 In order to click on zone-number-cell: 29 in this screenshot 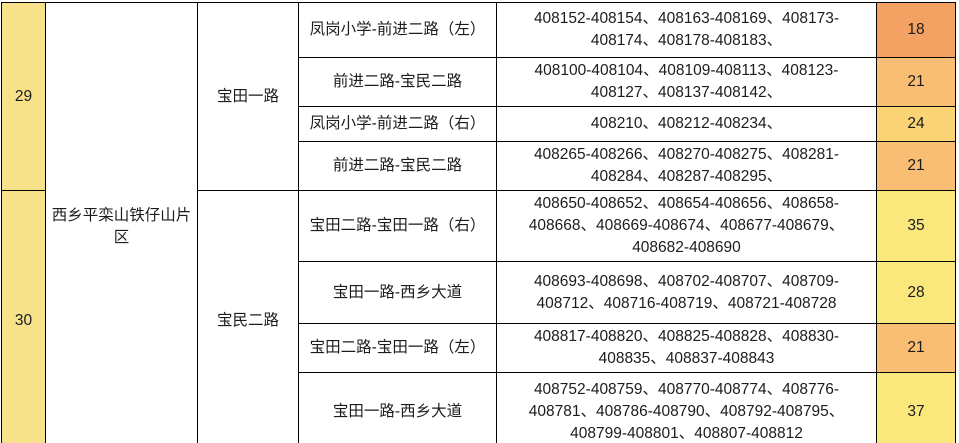, I will do `click(23, 96)`.